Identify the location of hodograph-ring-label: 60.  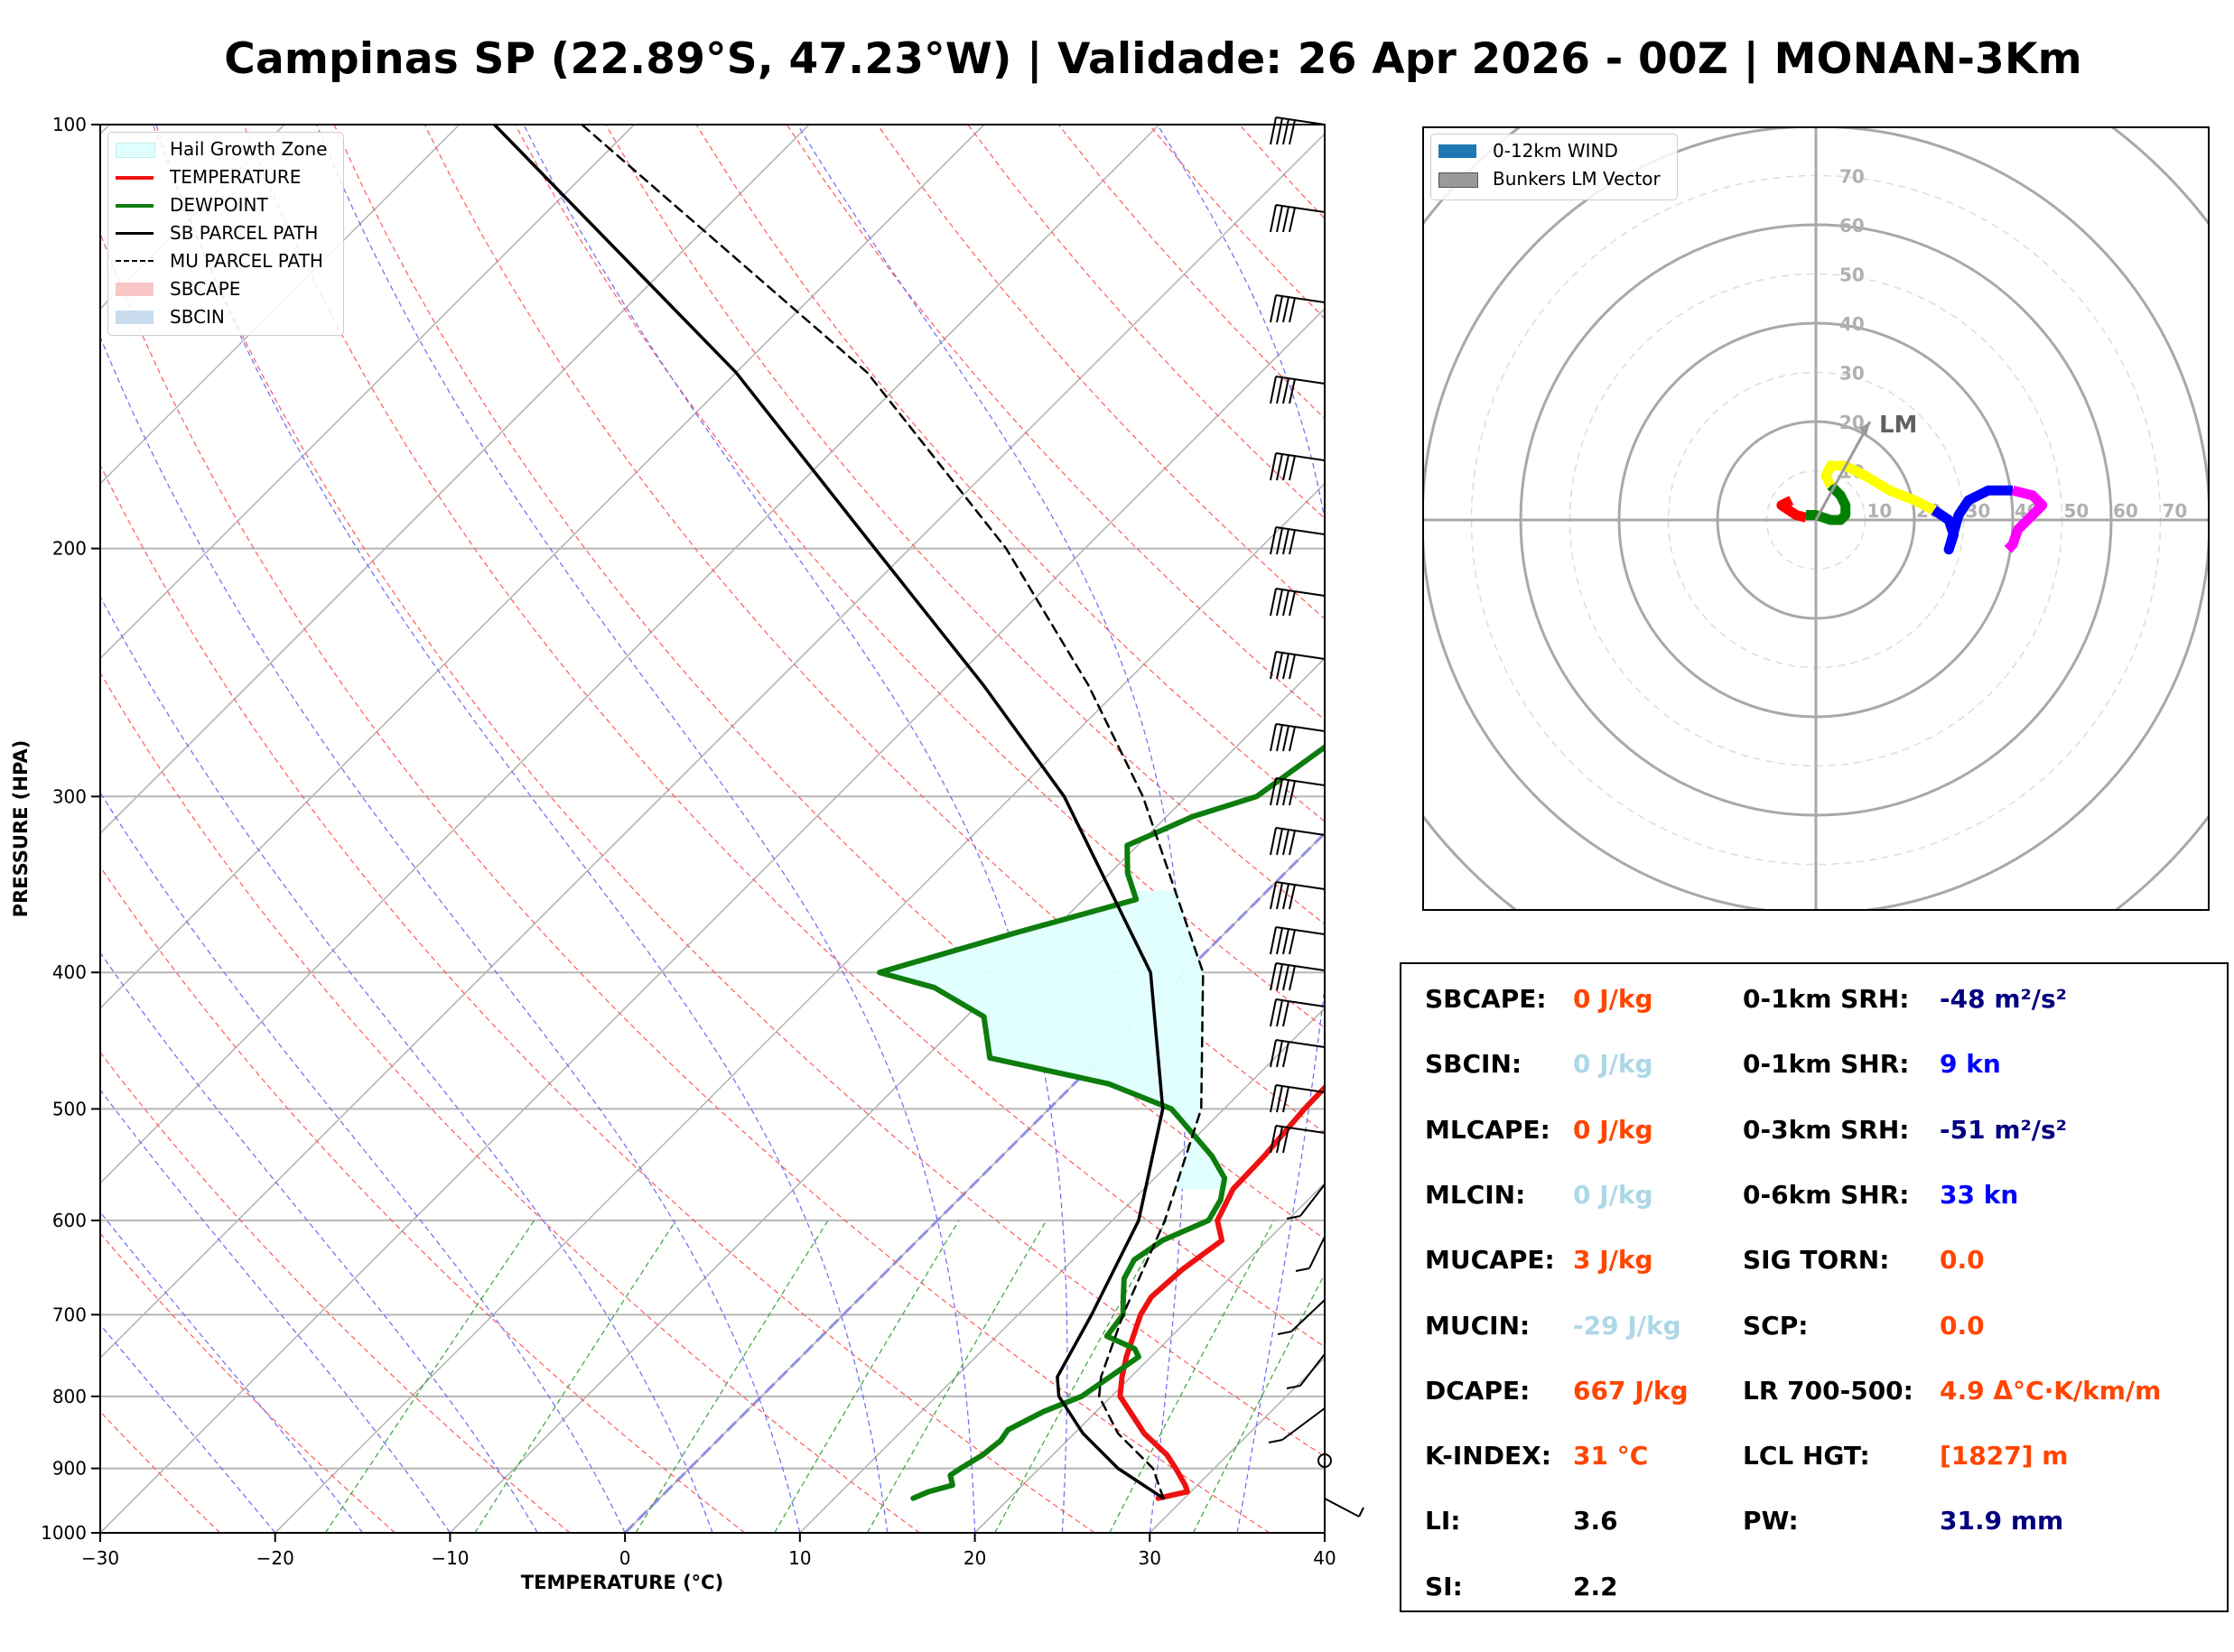
(2125, 511).